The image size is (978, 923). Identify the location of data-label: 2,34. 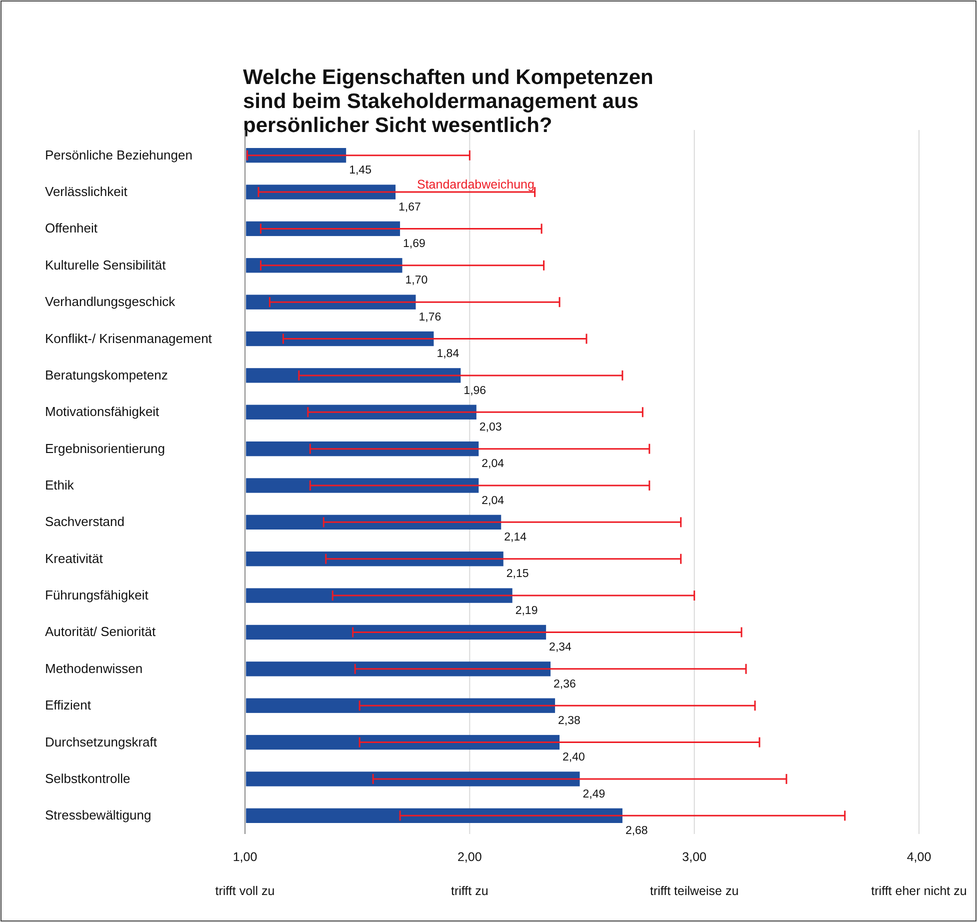
(560, 648).